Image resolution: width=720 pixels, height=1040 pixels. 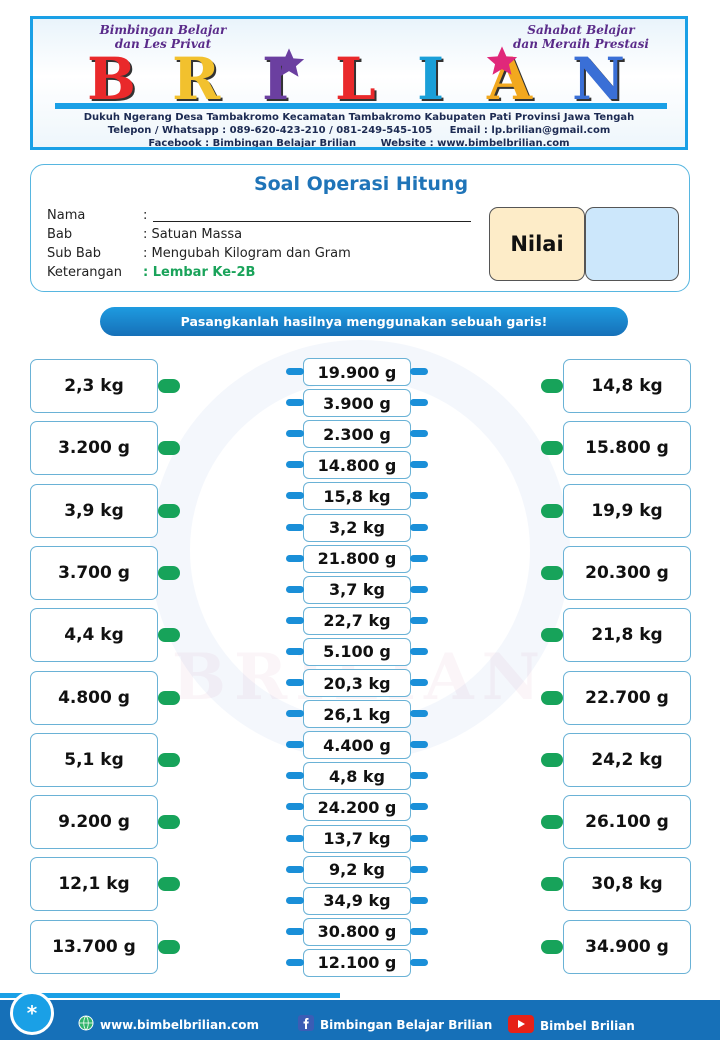 What do you see at coordinates (94, 884) in the screenshot?
I see `left-item-box: 12,1 kg` at bounding box center [94, 884].